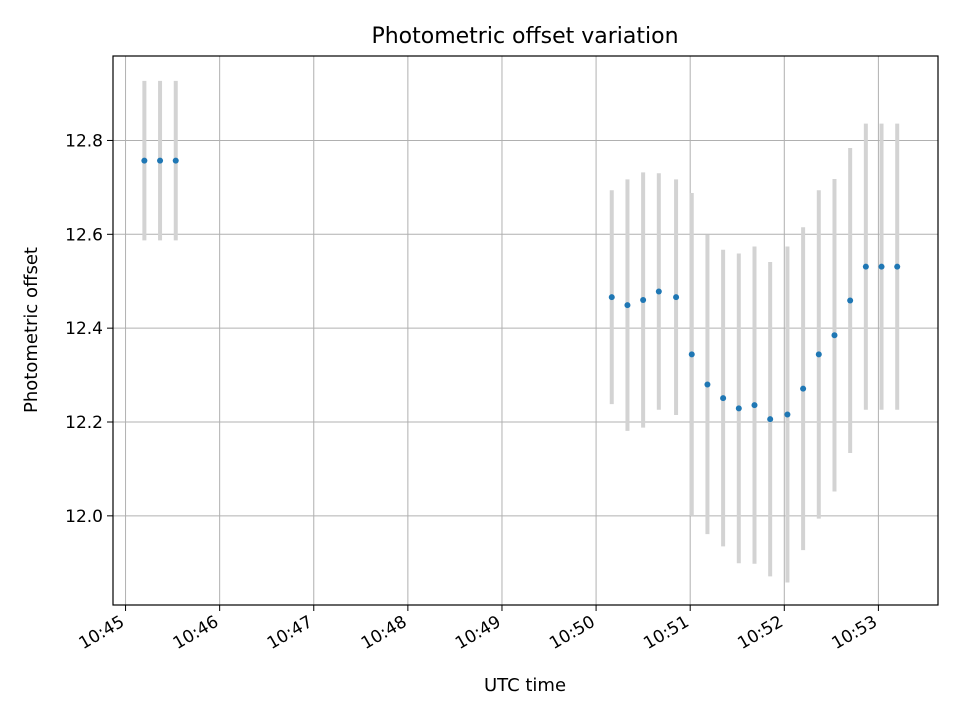 Image resolution: width=960 pixels, height=720 pixels. What do you see at coordinates (31, 330) in the screenshot?
I see `y-axis-label: Photometric offset` at bounding box center [31, 330].